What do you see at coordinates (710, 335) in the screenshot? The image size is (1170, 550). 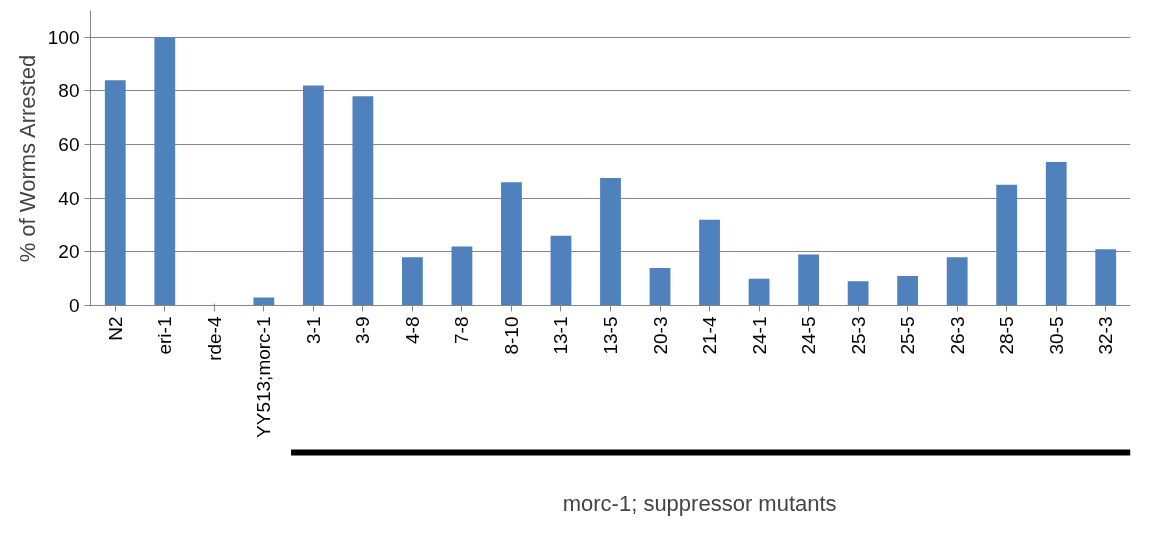 I see `x-tick-label: 21-4` at bounding box center [710, 335].